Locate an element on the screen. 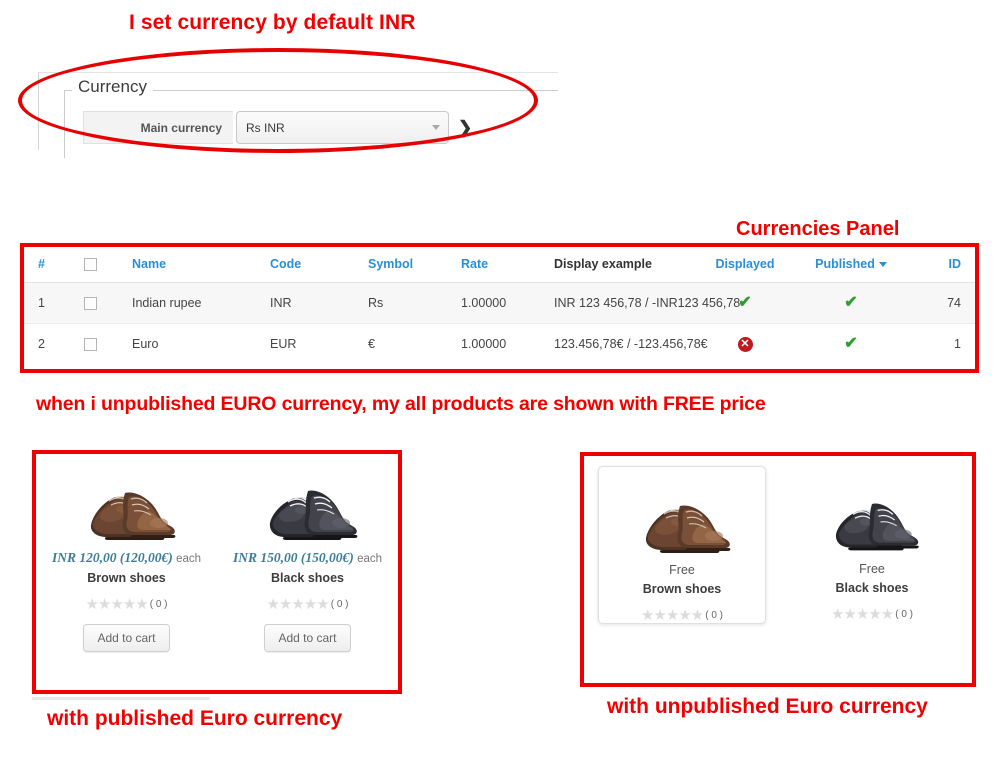 The height and width of the screenshot is (759, 999). annotation-left-caption: with published Euro currency is located at coordinates (195, 718).